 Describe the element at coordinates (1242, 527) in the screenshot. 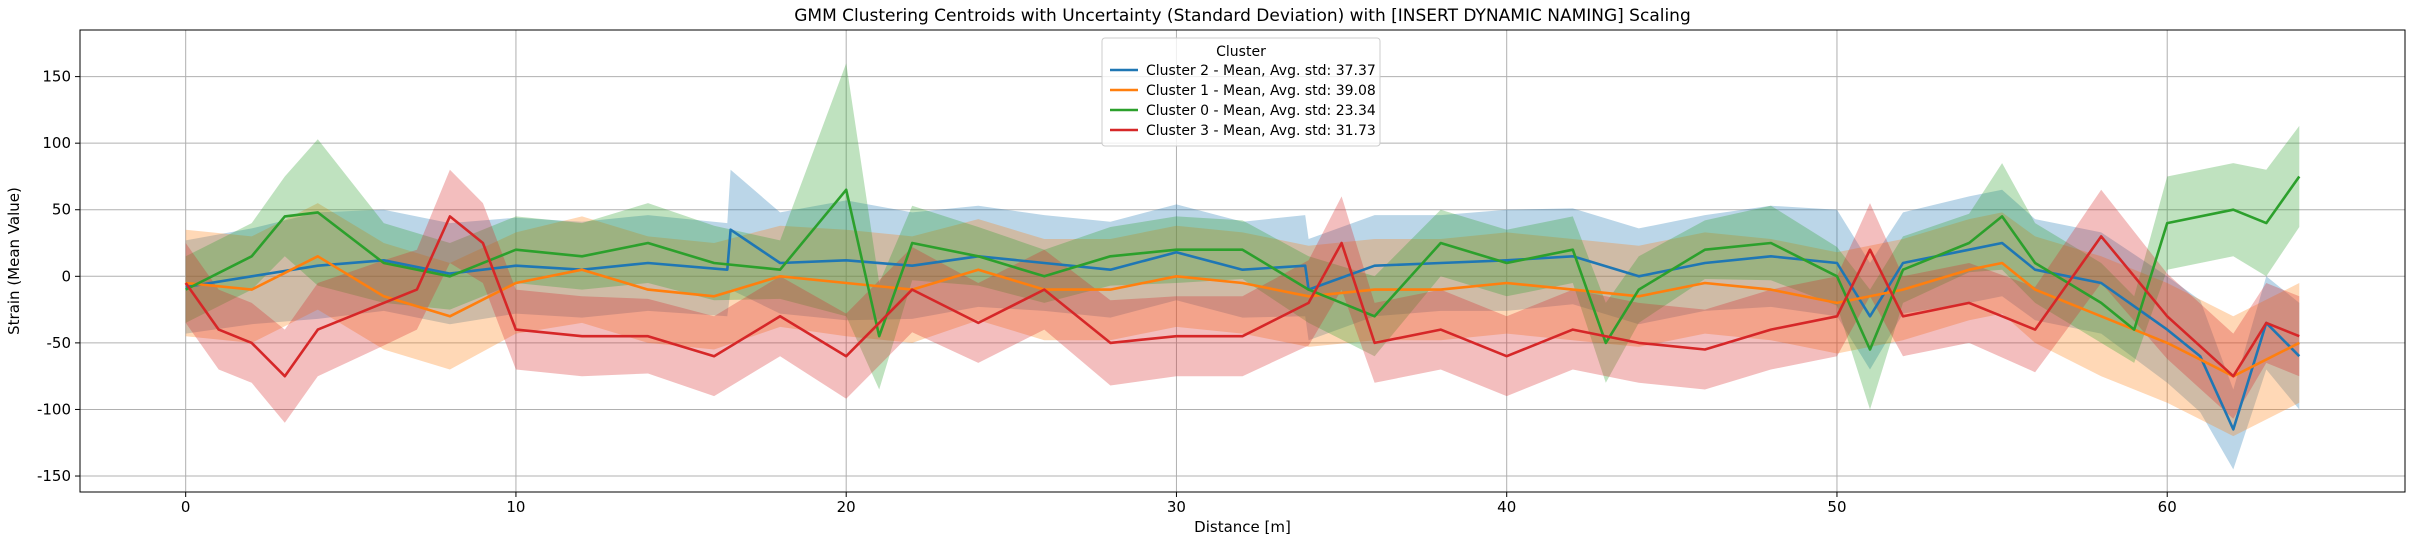

I see `x-axis-label: Distance [m]` at that location.